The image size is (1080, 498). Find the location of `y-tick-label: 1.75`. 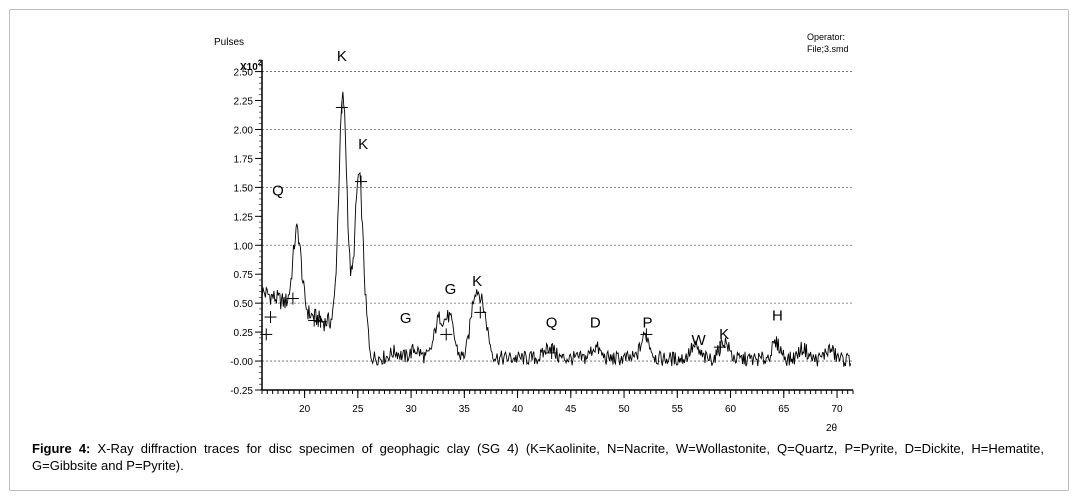

y-tick-label: 1.75 is located at coordinates (244, 159).